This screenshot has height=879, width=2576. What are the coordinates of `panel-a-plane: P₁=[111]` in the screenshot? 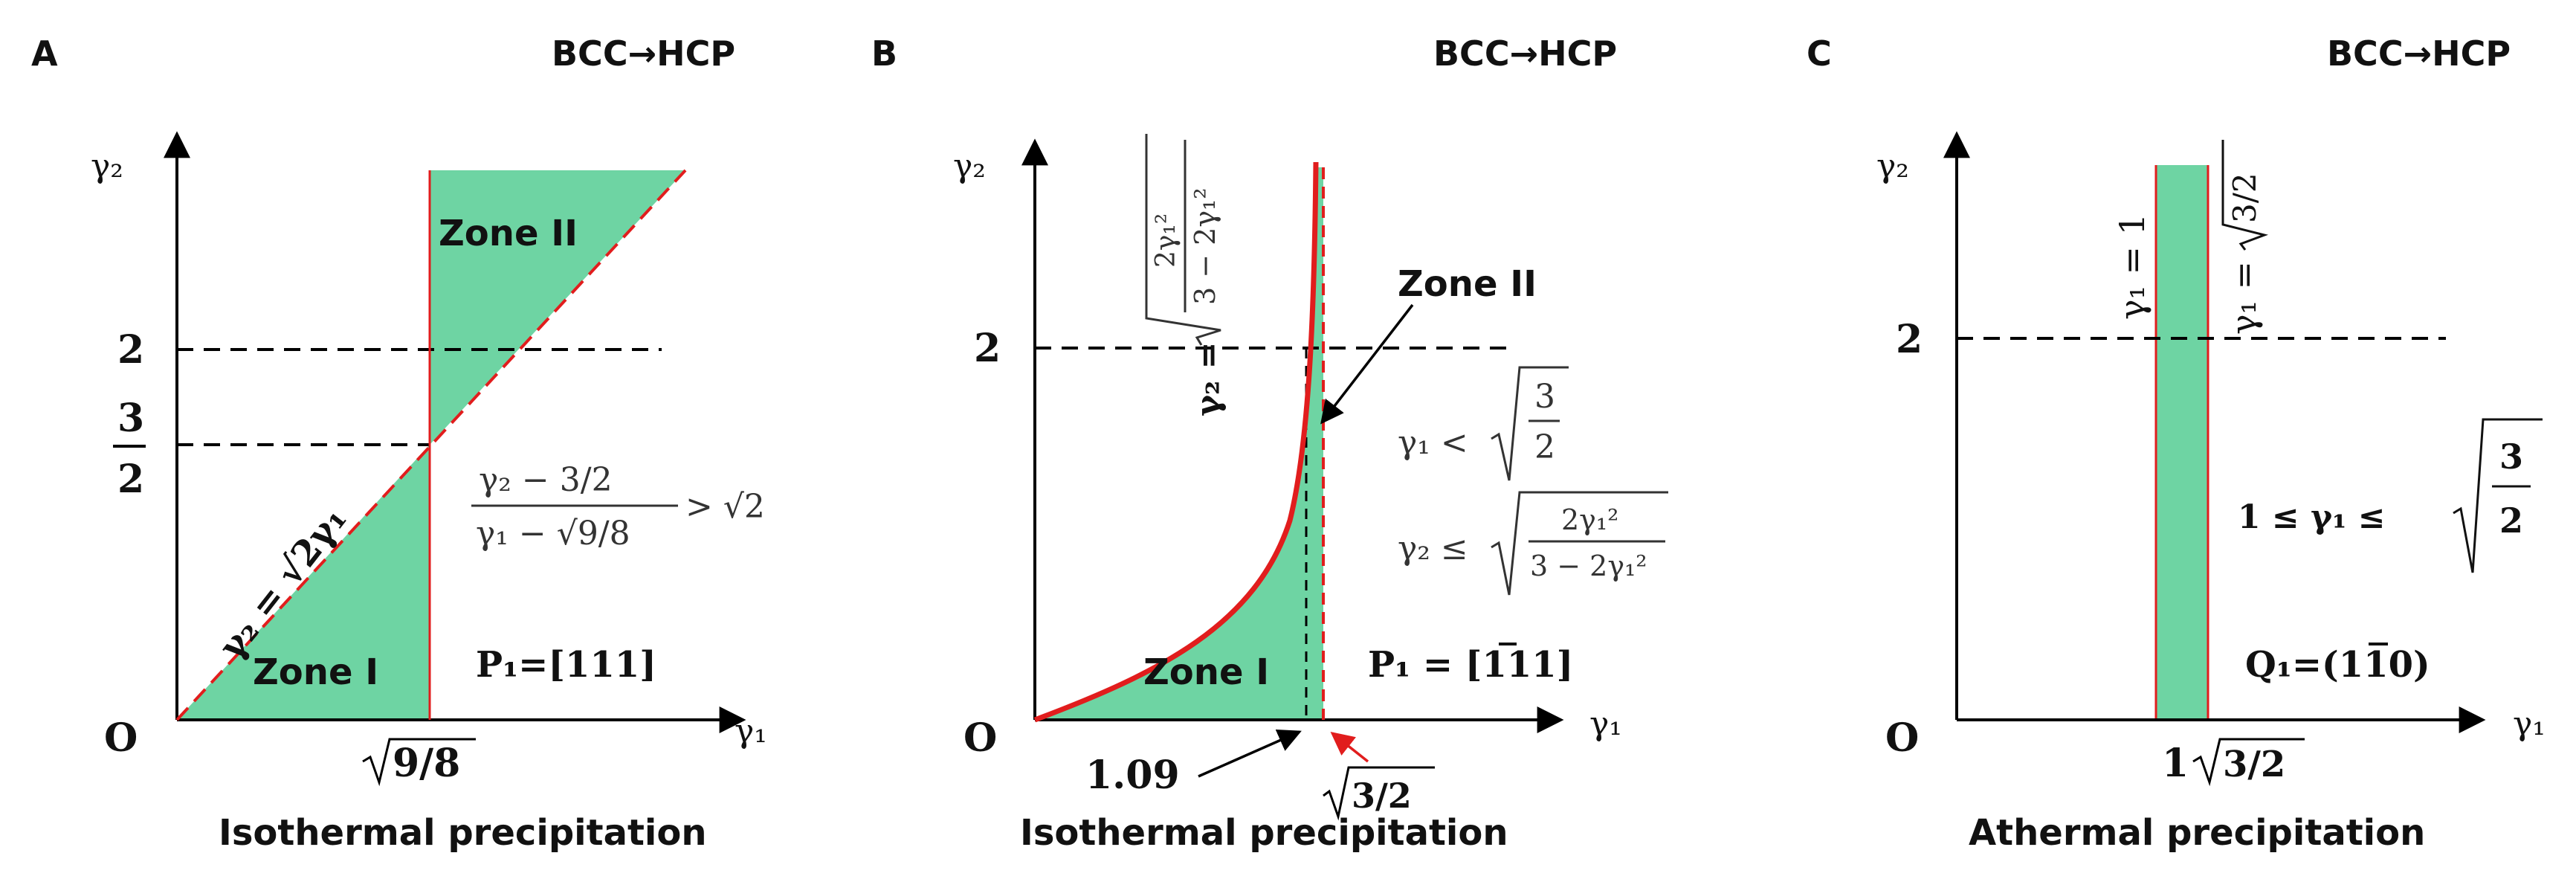 It's located at (566, 665).